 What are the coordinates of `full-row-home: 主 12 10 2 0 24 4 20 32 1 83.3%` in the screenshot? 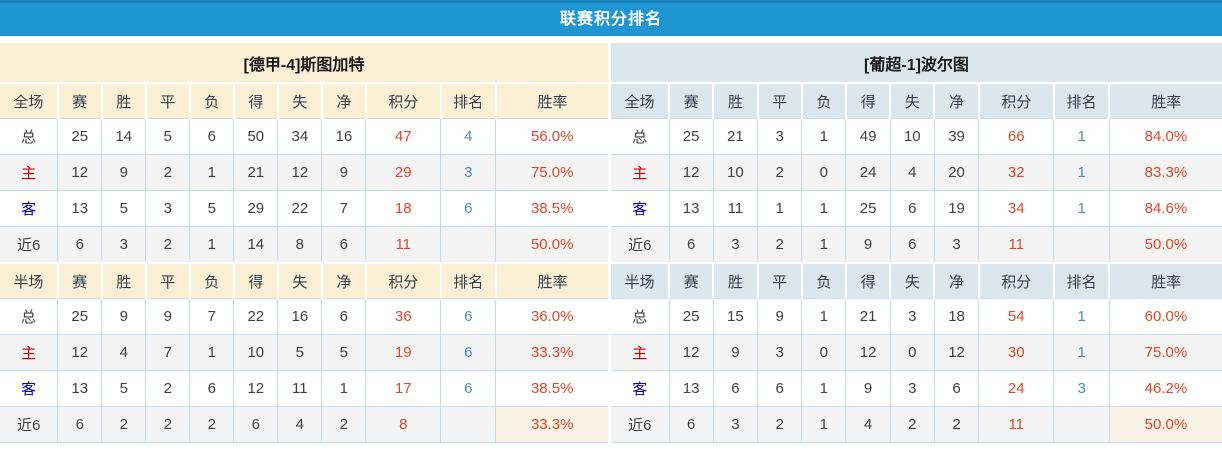 It's located at (916, 172).